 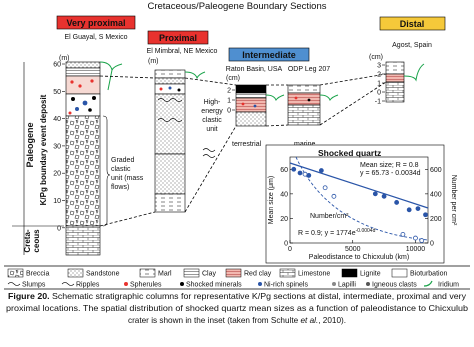 I want to click on period-label: Paleogene, so click(x=30, y=144).